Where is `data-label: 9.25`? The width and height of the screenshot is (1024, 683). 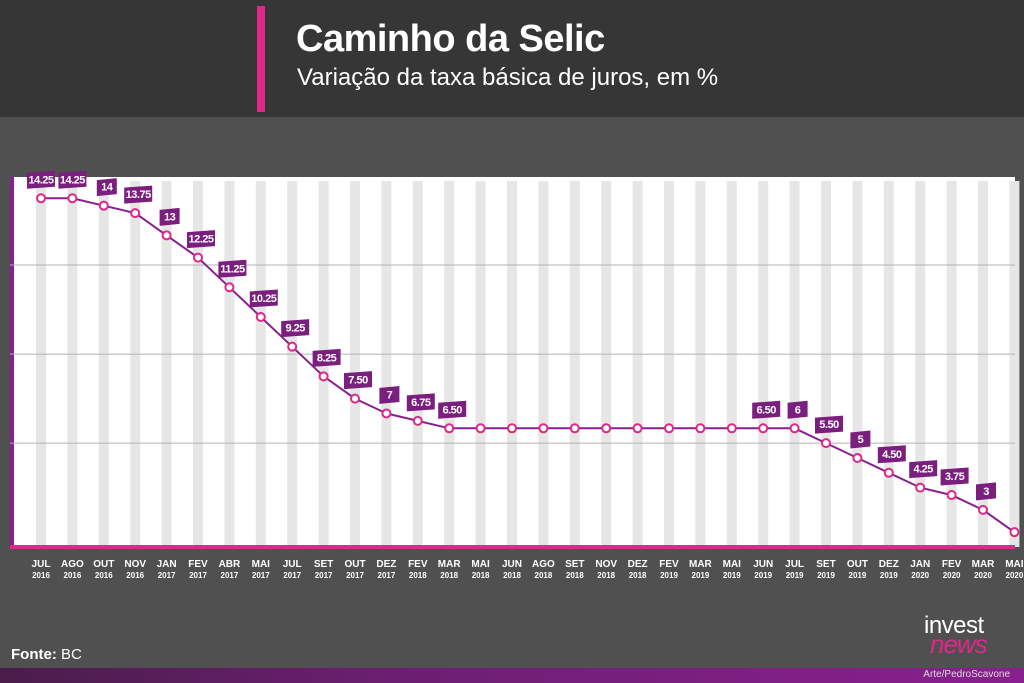
data-label: 9.25 is located at coordinates (295, 328).